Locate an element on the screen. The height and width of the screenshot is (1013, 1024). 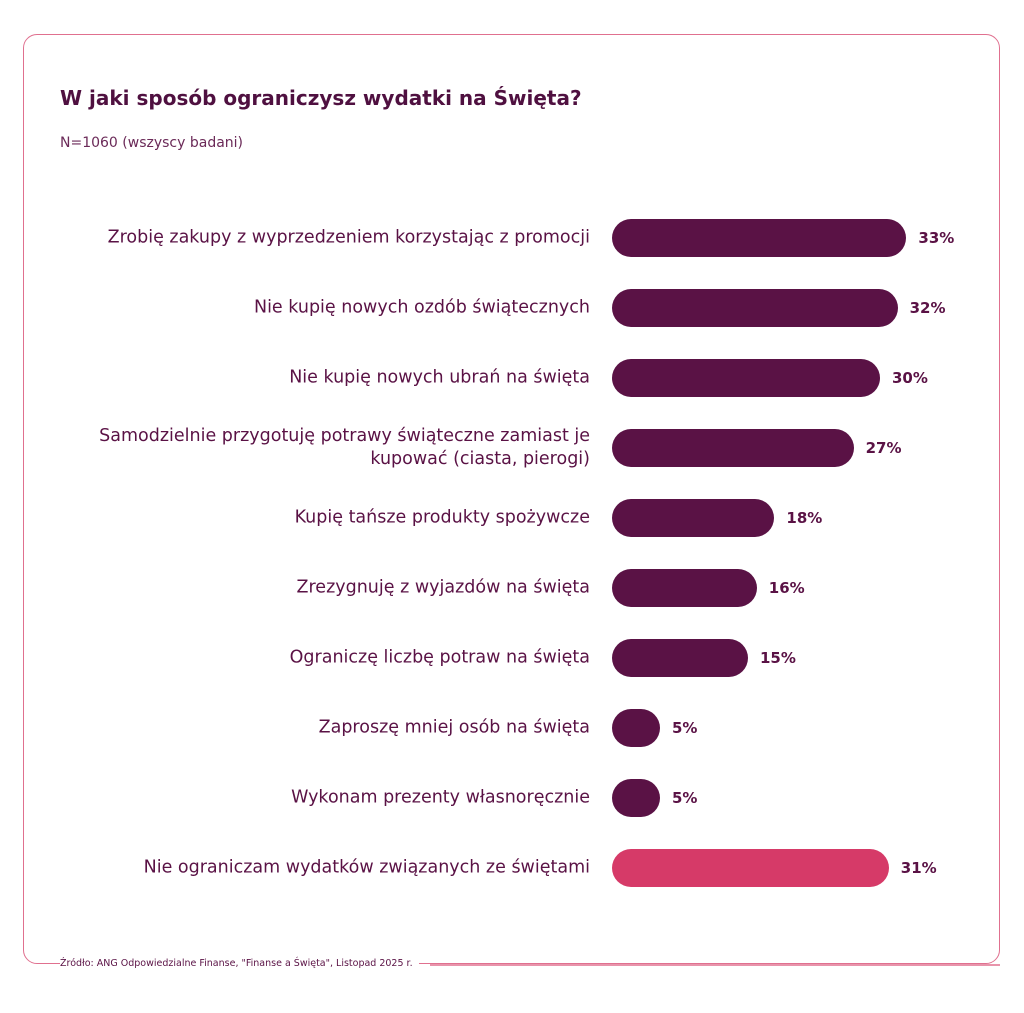
category-label-line: kupować (ciasta, pierogi) is located at coordinates (480, 459).